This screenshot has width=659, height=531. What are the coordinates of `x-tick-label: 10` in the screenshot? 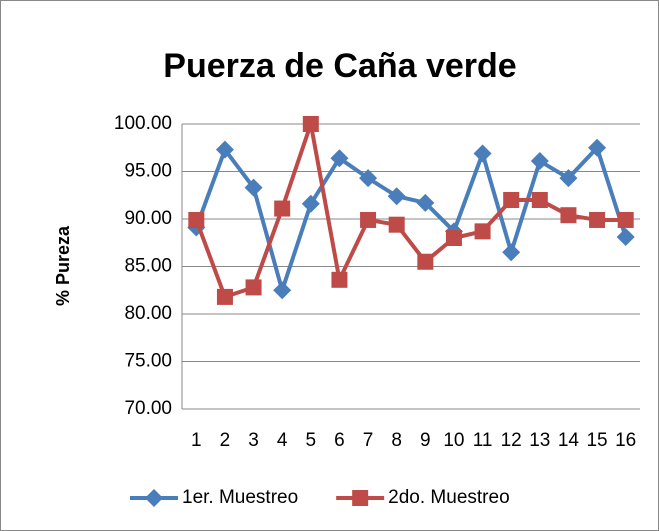 It's located at (453, 440).